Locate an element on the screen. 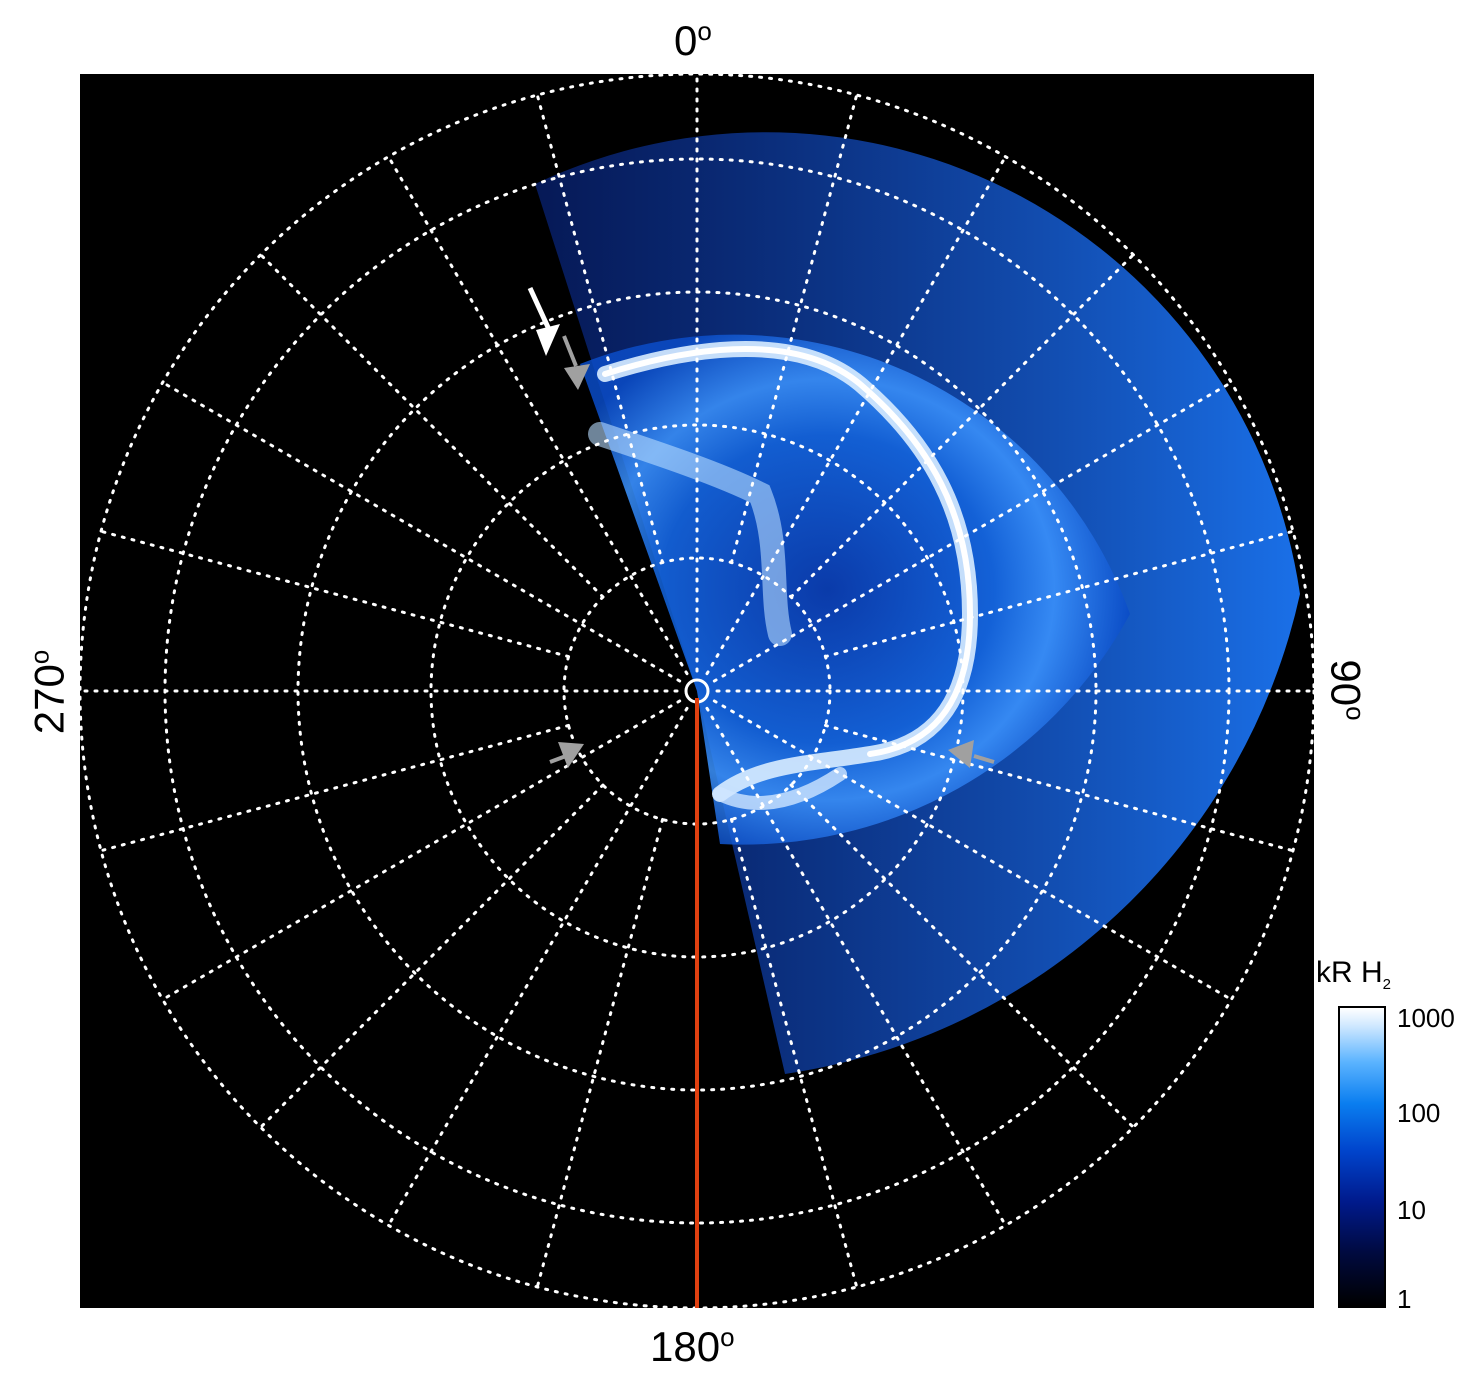  auroral-oval-bright-core is located at coordinates (788, 551).